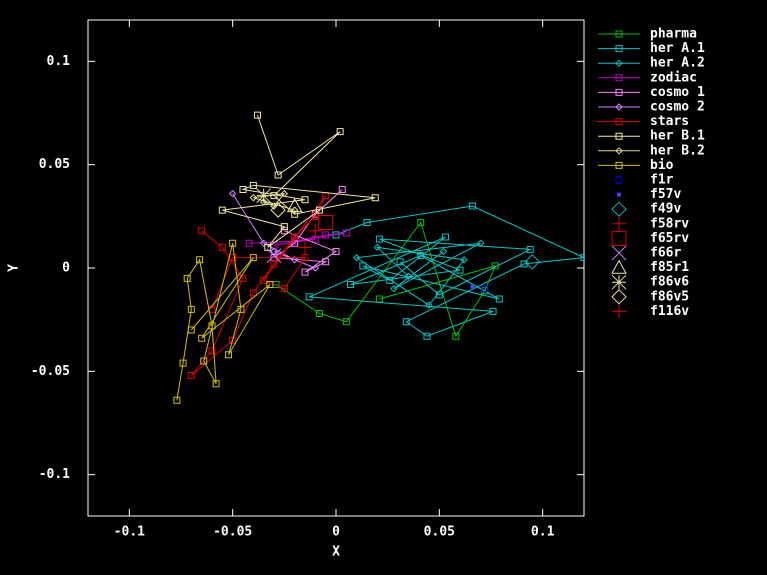 This screenshot has height=575, width=767. I want to click on y-tick-label: 0, so click(66, 268).